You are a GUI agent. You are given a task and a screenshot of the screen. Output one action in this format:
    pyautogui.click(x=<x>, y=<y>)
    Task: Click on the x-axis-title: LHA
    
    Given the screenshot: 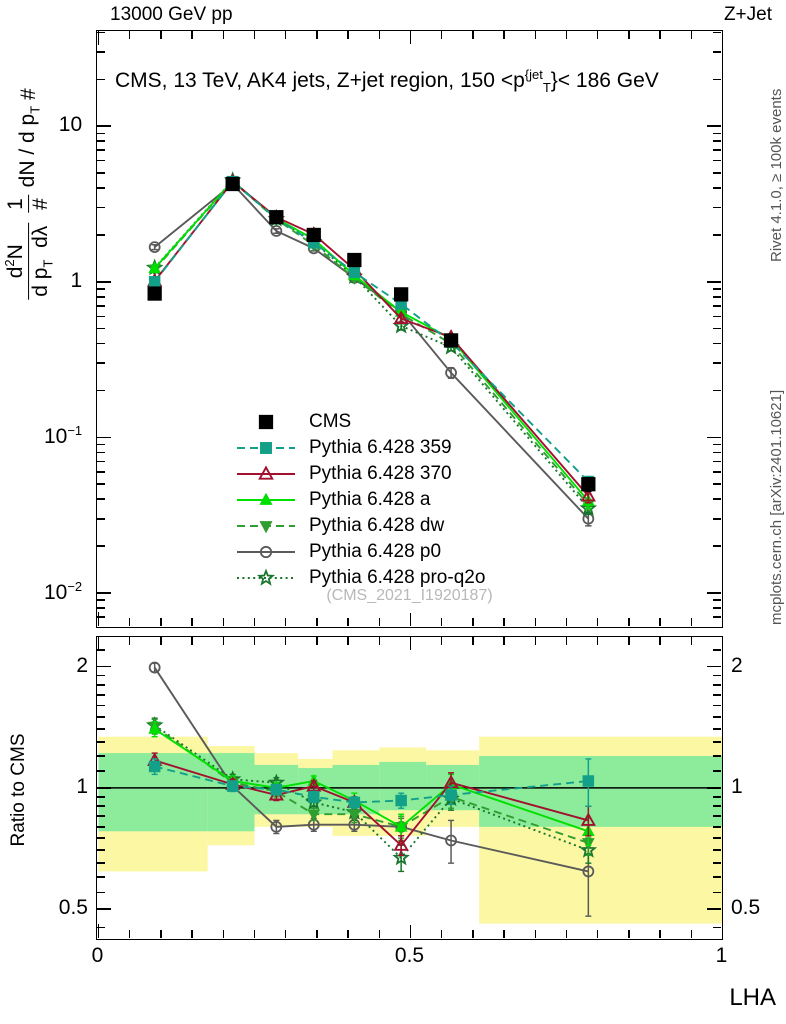 What is the action you would take?
    pyautogui.click(x=752, y=997)
    